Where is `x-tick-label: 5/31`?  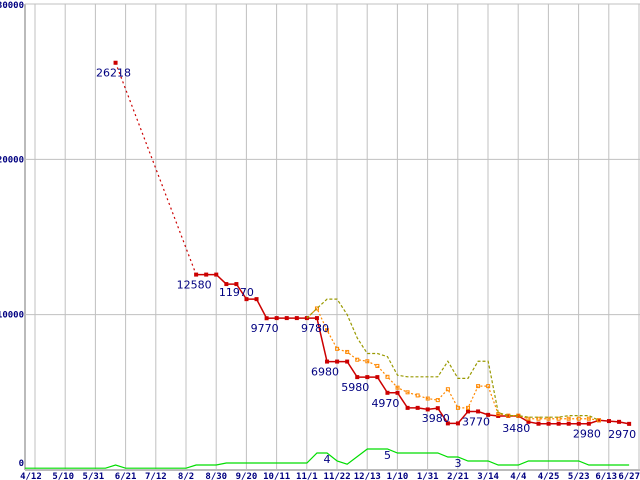
x-tick-label: 5/31 is located at coordinates (94, 476).